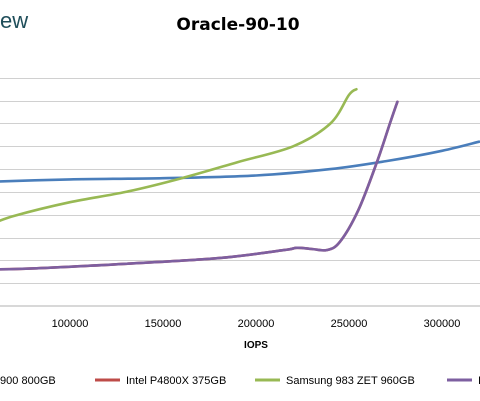  What do you see at coordinates (349, 324) in the screenshot?
I see `x-tick-label: 250000` at bounding box center [349, 324].